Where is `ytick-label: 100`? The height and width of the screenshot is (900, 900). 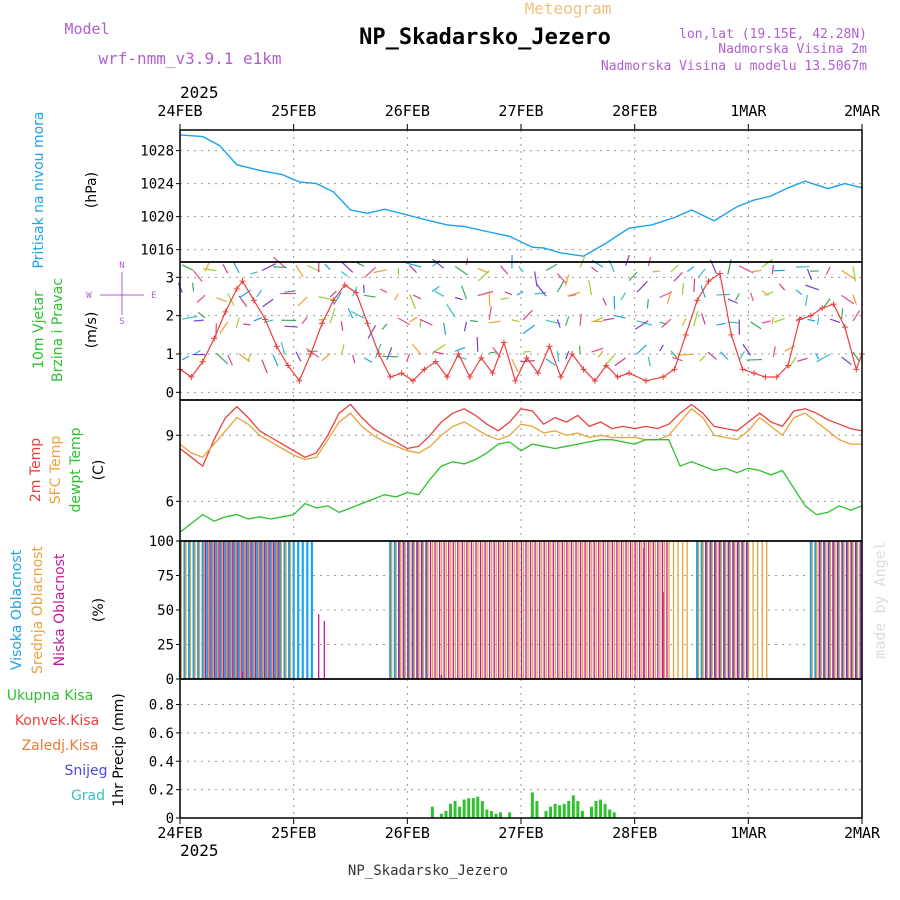
ytick-label: 100 is located at coordinates (161, 542).